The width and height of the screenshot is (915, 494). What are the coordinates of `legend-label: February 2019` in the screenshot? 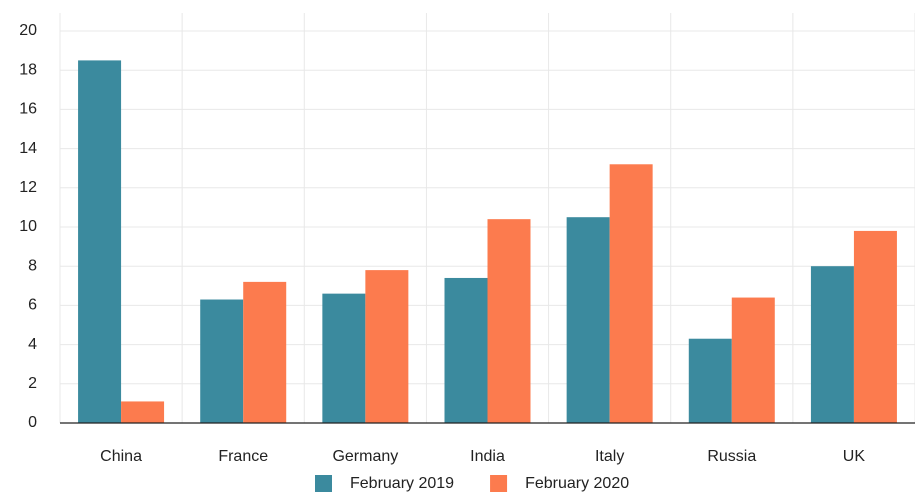 It's located at (402, 483).